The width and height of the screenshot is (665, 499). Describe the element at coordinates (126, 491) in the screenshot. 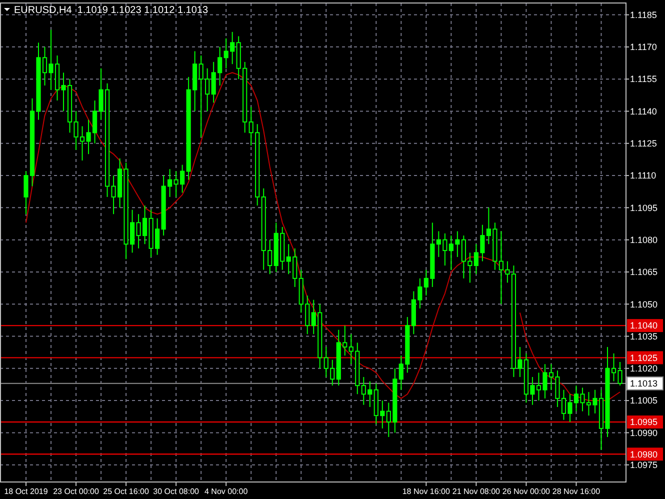

I see `x-tick-label: 25 Oct 16:00` at that location.